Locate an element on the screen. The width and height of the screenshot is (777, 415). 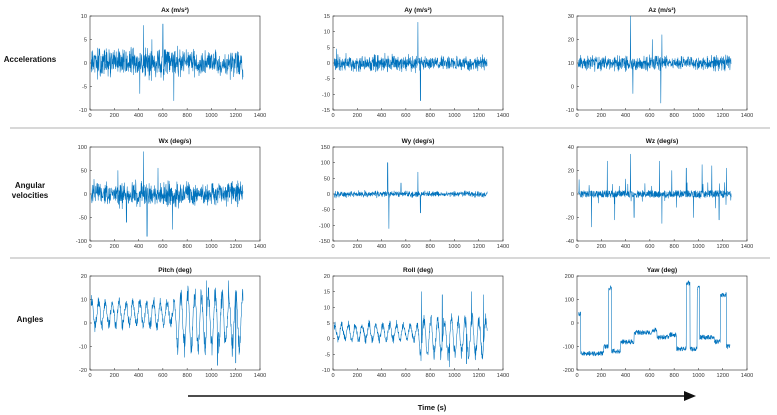
row-label: Angles is located at coordinates (30, 319).